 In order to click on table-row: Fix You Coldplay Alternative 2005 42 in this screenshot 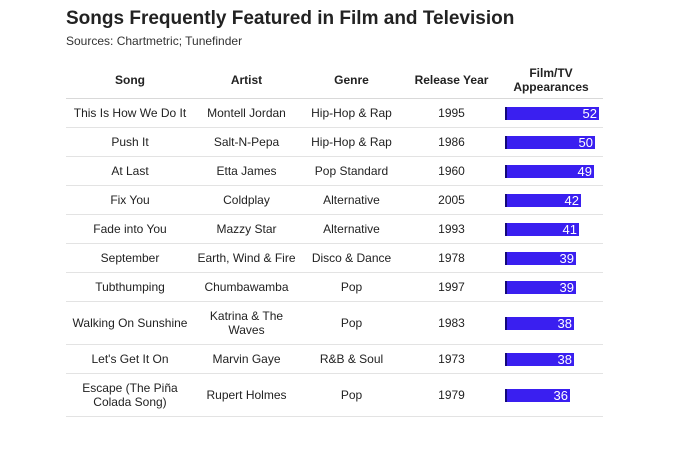, I will do `click(334, 200)`.